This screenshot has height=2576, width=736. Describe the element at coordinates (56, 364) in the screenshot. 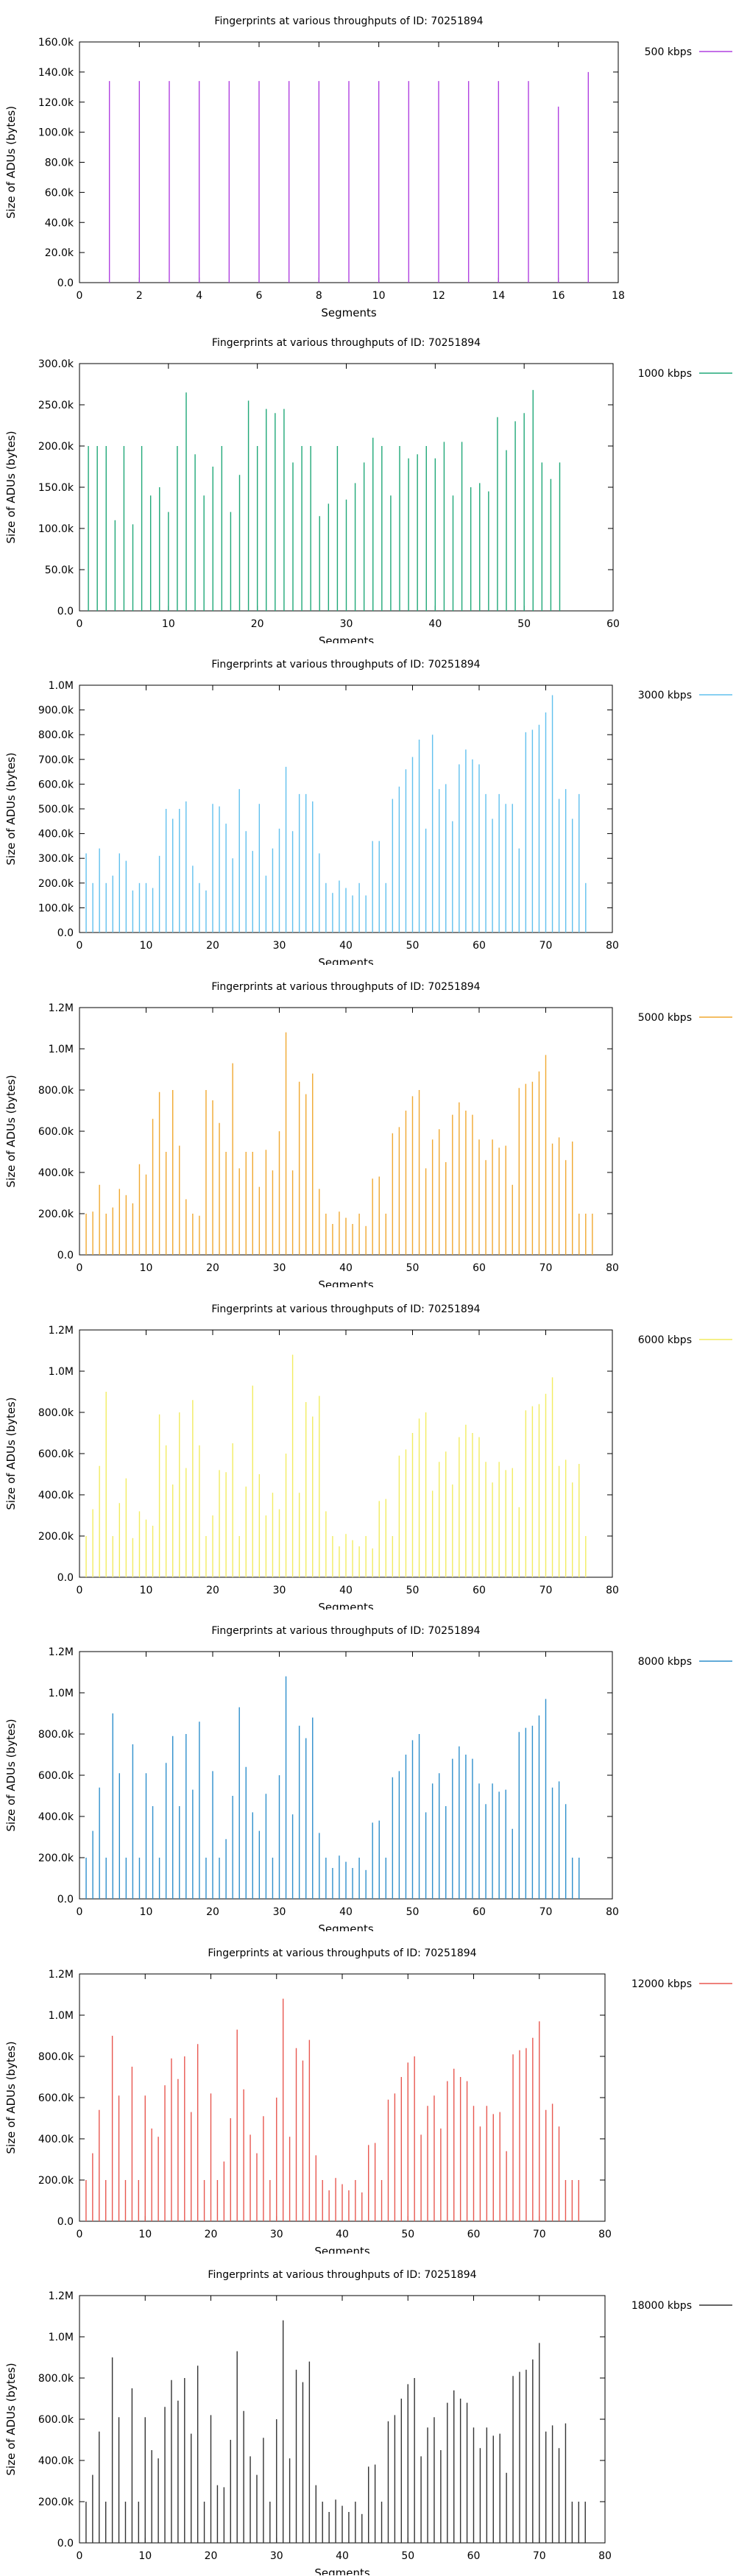

I see `y-tick-label: 300.0k` at that location.